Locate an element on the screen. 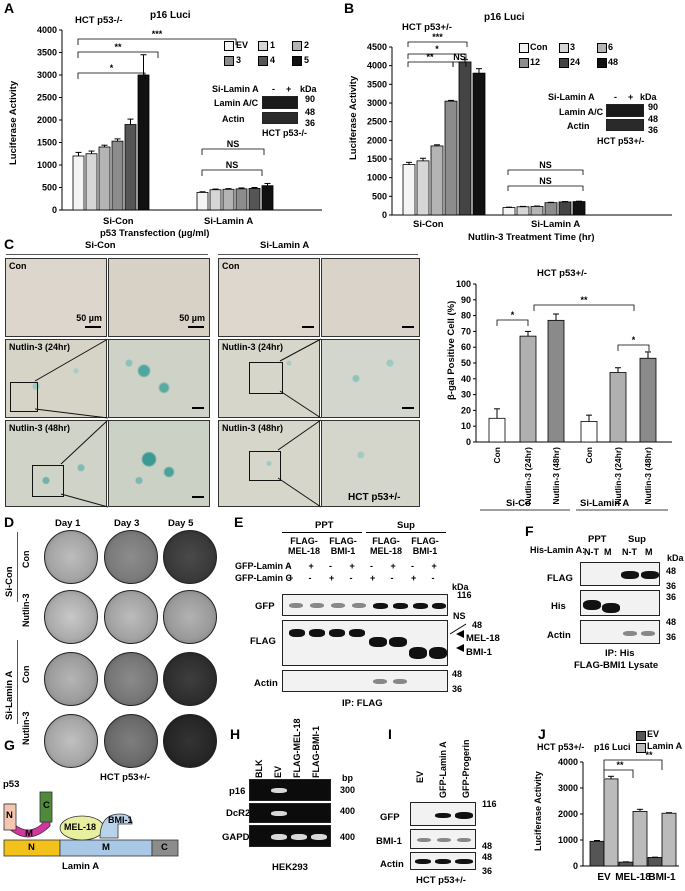 The height and width of the screenshot is (891, 685). micrograph-sicon-48h-zoom is located at coordinates (159, 463).